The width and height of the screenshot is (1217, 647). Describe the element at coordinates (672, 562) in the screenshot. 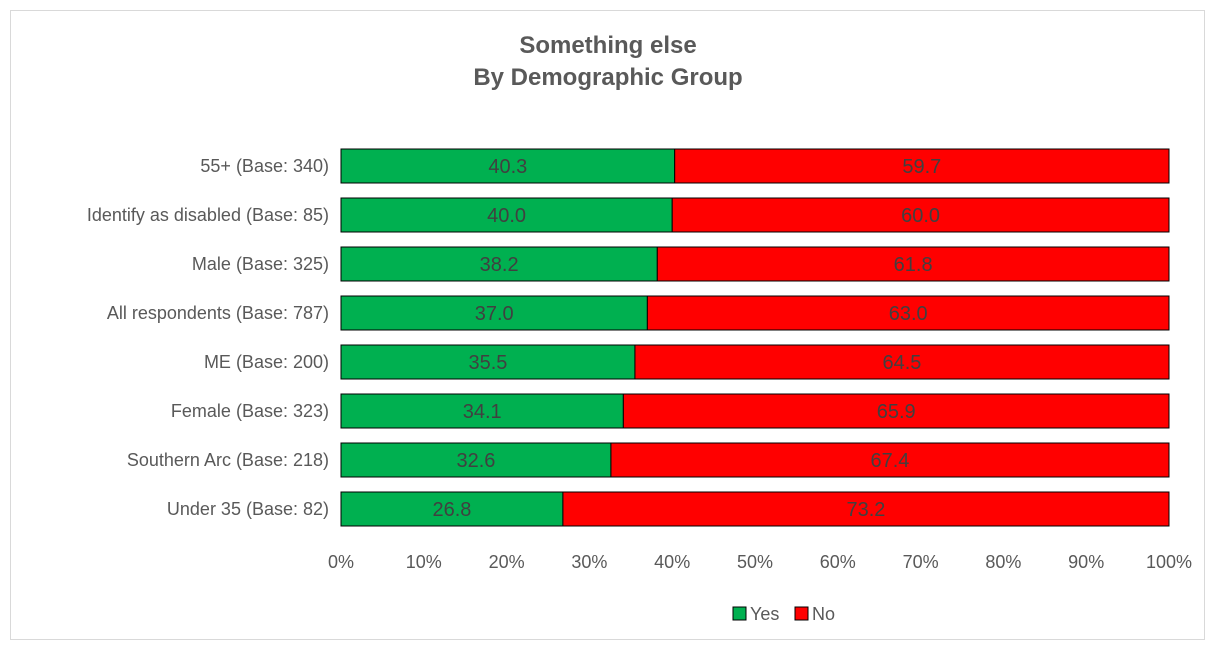

I see `x-tick-label: 40%` at that location.